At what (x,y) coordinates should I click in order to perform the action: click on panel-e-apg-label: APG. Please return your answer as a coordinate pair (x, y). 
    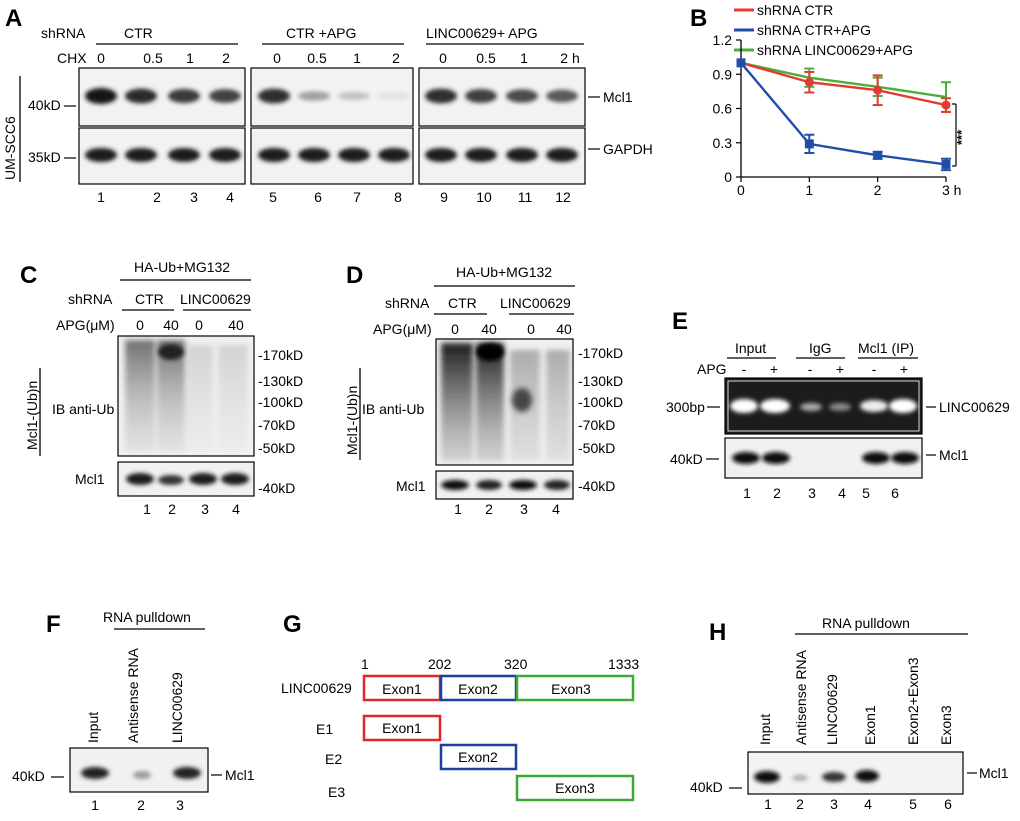
    Looking at the image, I should click on (712, 369).